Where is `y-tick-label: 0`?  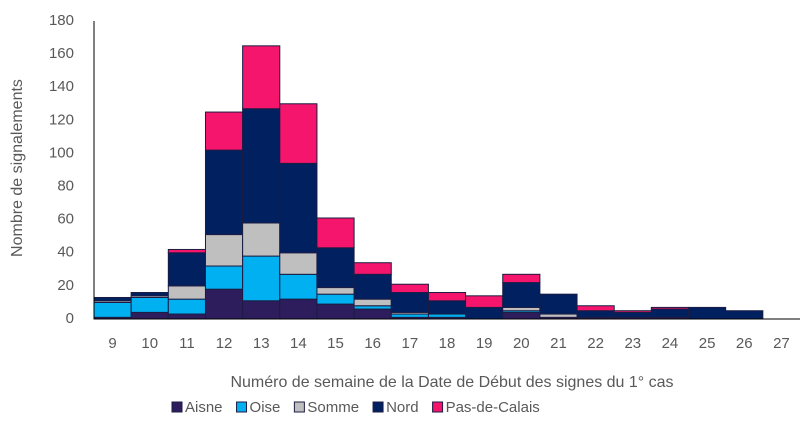
y-tick-label: 0 is located at coordinates (70, 318).